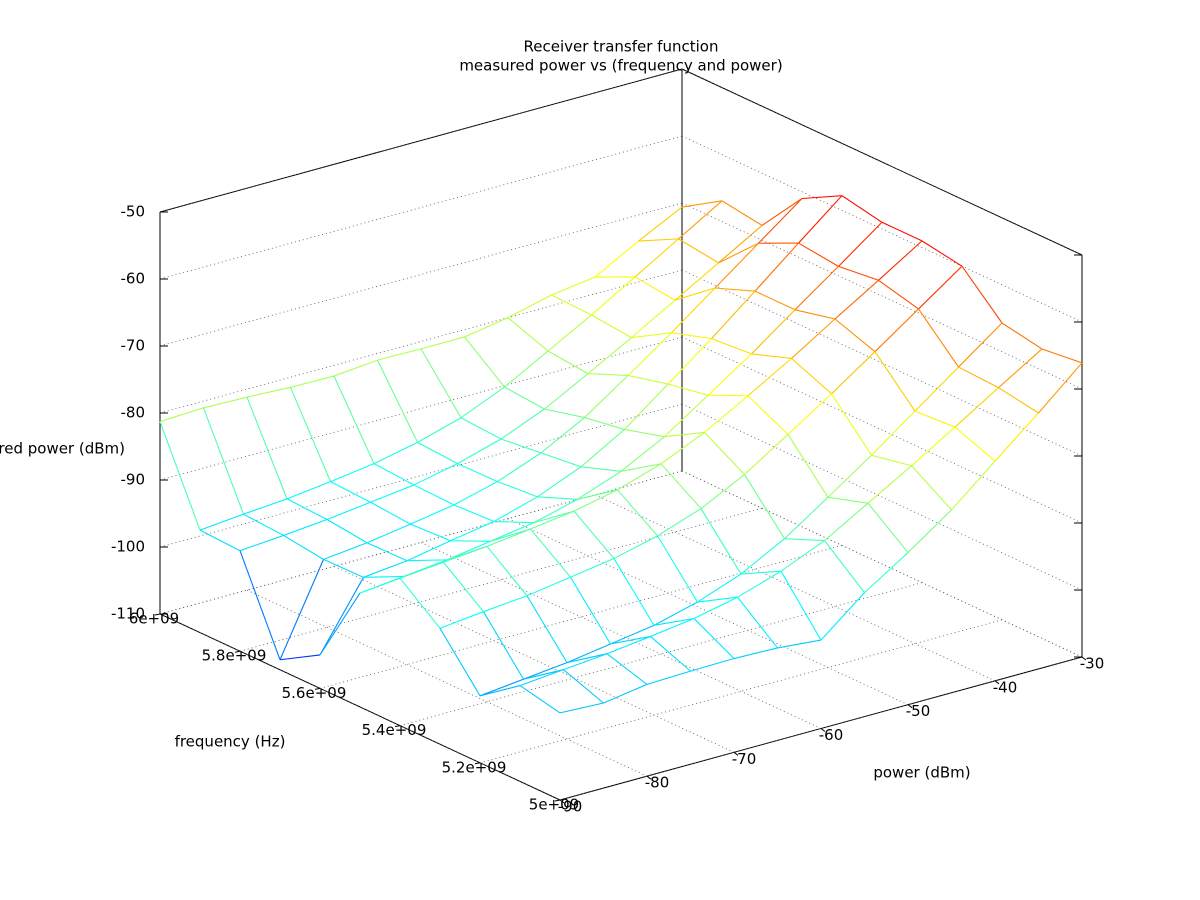 The image size is (1200, 900). I want to click on x-tick-label: -30, so click(1092, 664).